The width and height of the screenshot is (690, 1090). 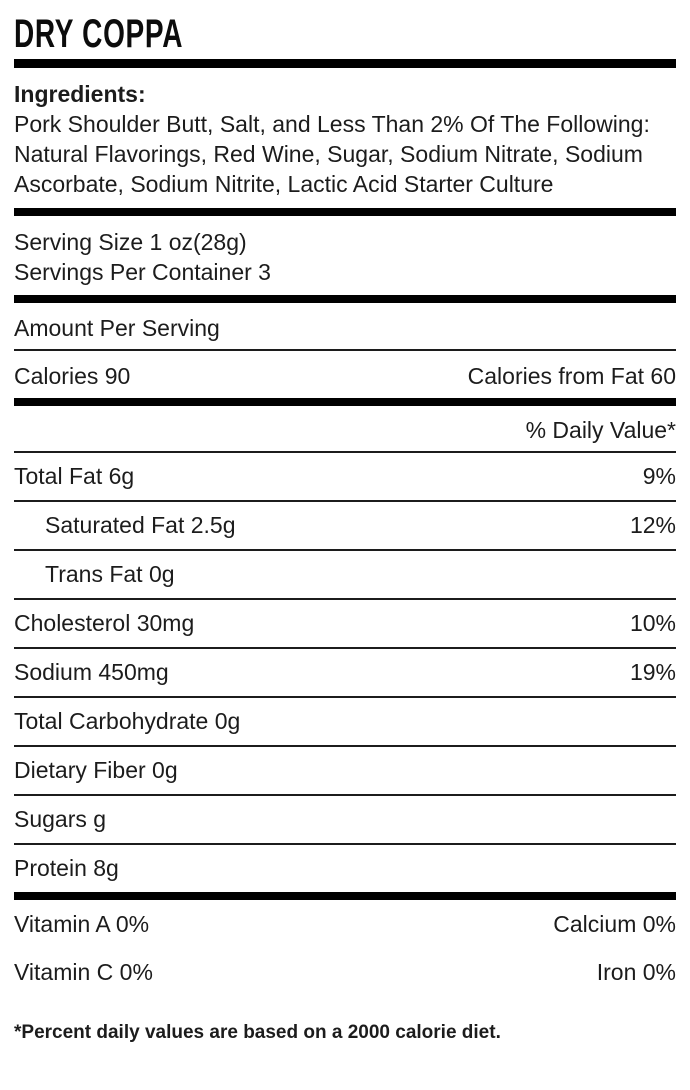 I want to click on nutrient-label: Dietary Fiber 0g, so click(x=96, y=770).